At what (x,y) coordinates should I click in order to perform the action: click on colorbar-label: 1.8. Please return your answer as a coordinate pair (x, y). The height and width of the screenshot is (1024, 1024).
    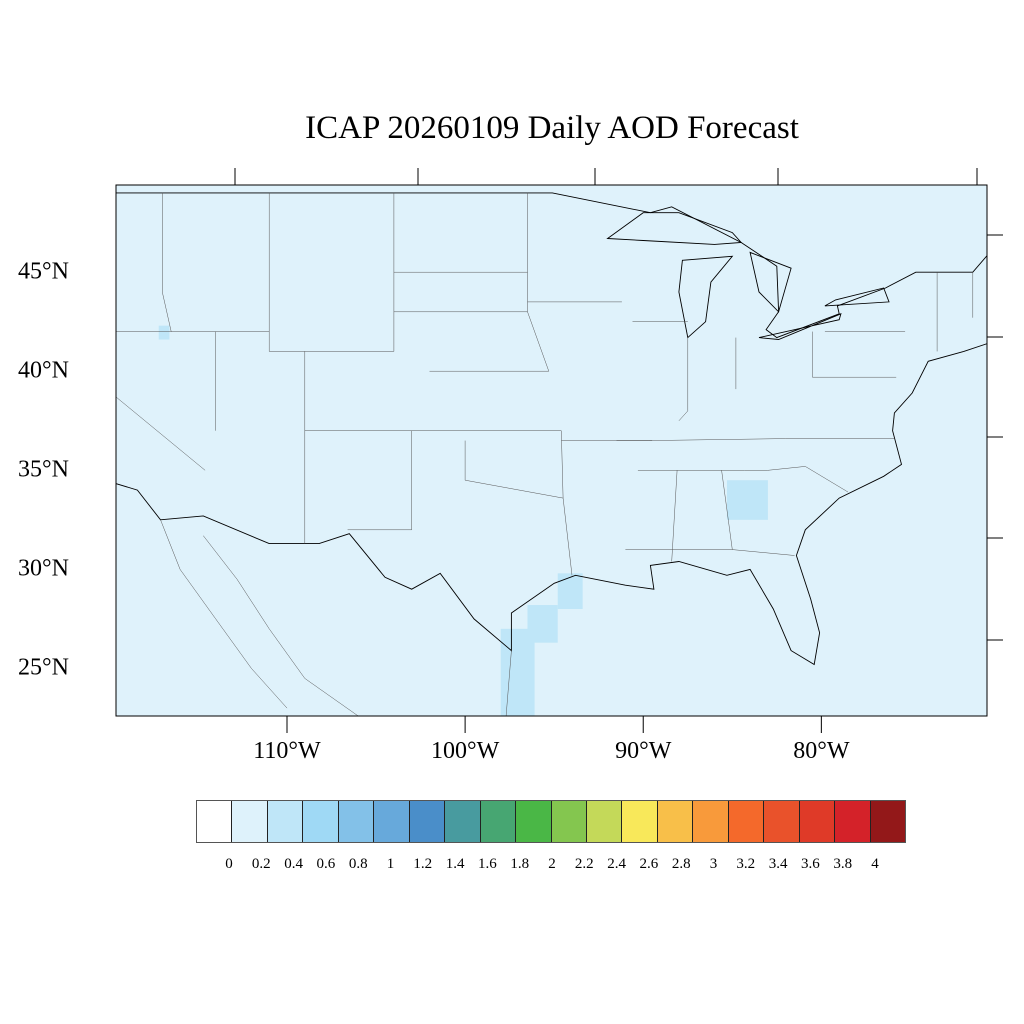
    Looking at the image, I should click on (520, 864).